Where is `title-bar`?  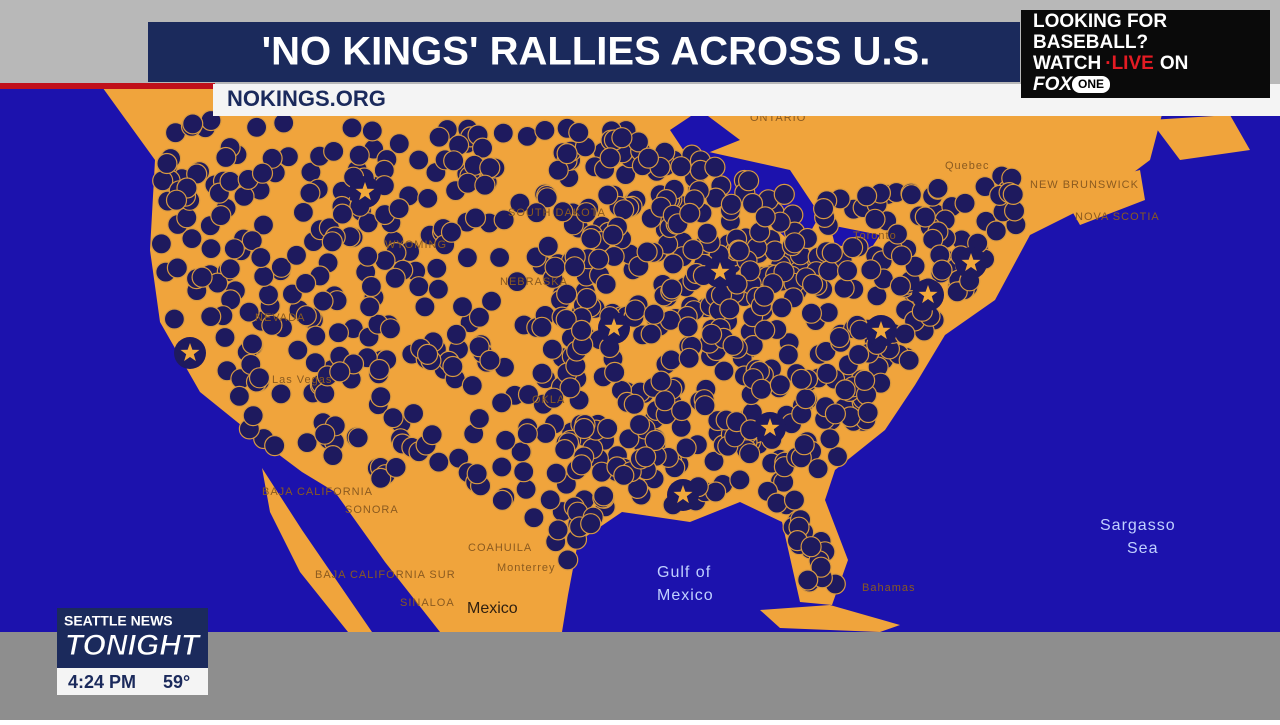
title-bar is located at coordinates (584, 52).